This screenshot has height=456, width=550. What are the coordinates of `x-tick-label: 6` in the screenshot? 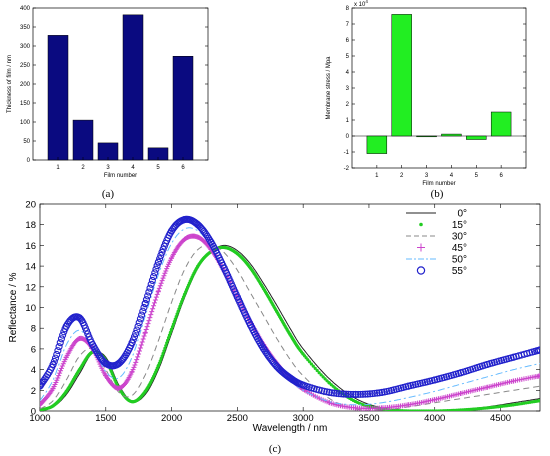 It's located at (501, 176).